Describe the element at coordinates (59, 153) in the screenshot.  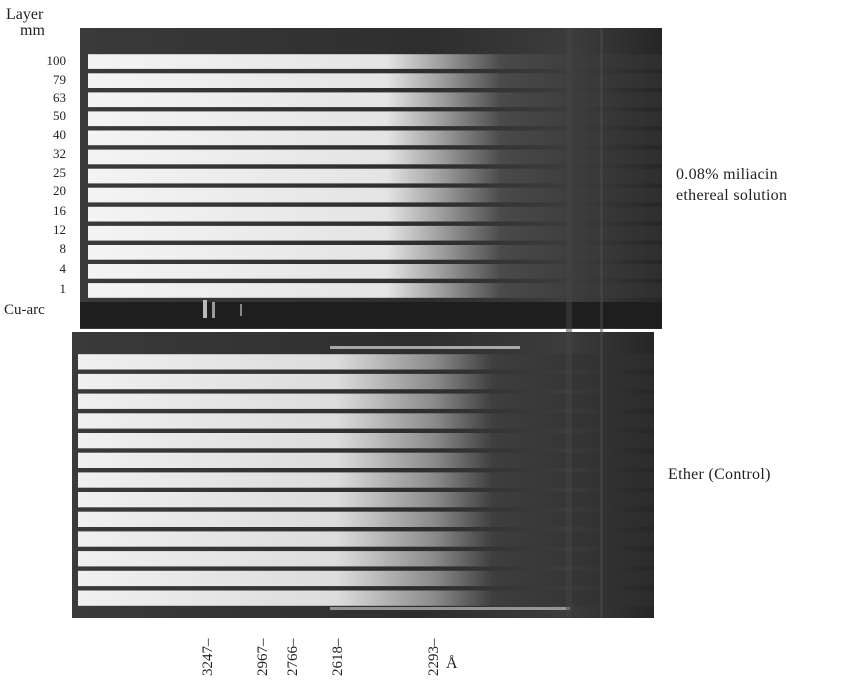
I see `layer-label: 32` at that location.